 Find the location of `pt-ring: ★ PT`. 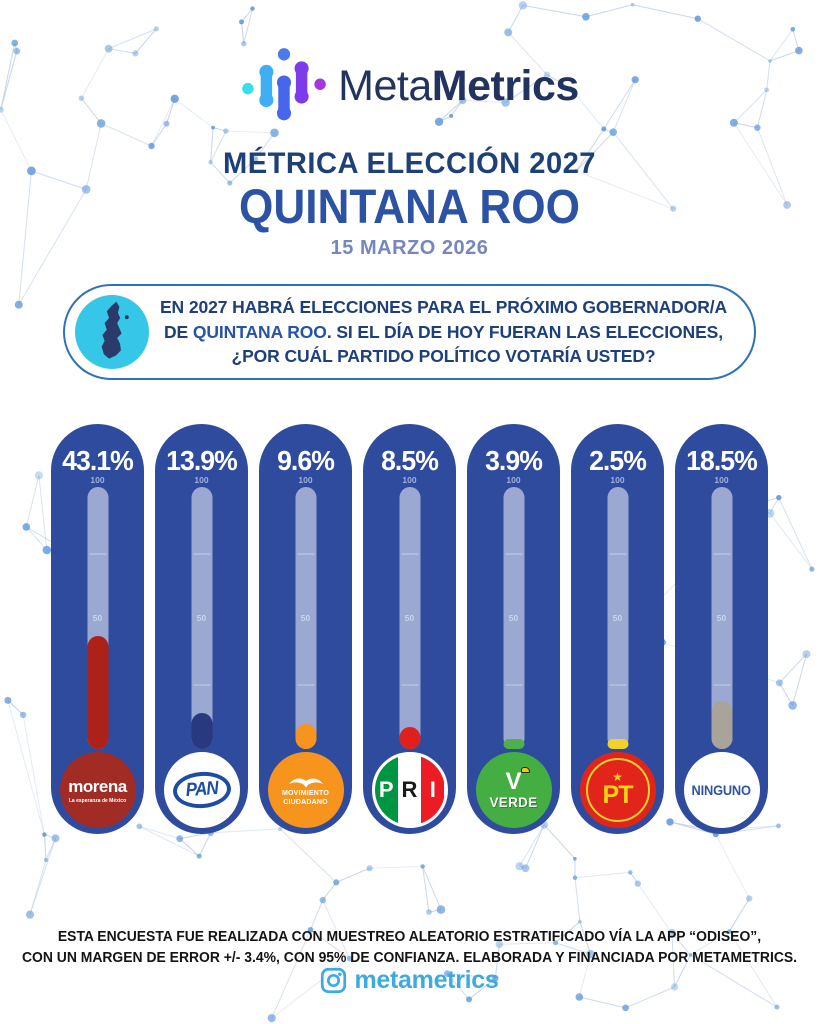

pt-ring: ★ PT is located at coordinates (617, 790).